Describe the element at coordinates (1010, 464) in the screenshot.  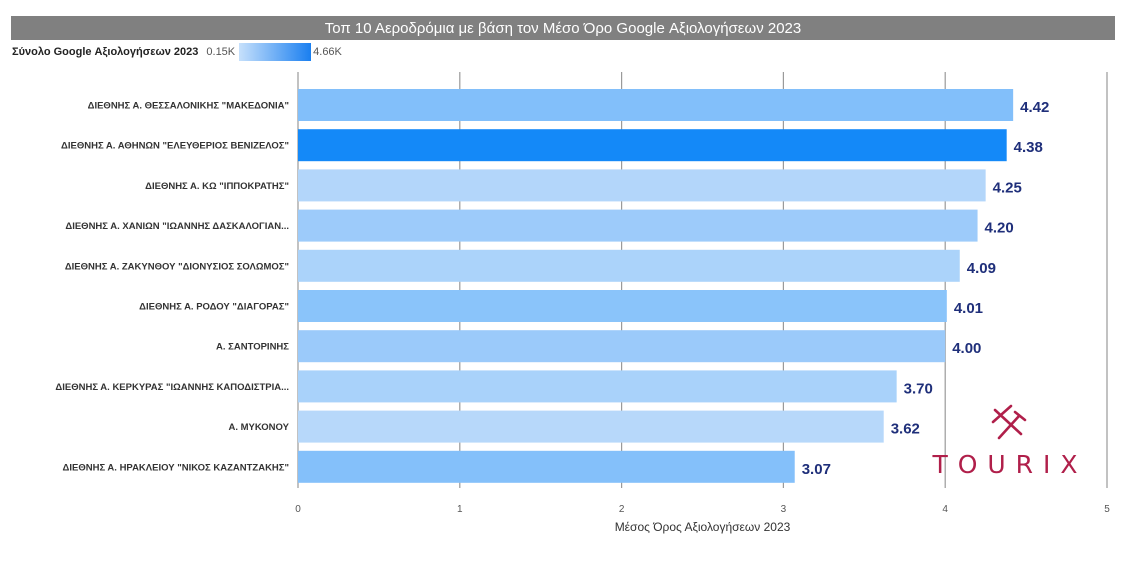
I see `logo-text: TOURIX` at that location.